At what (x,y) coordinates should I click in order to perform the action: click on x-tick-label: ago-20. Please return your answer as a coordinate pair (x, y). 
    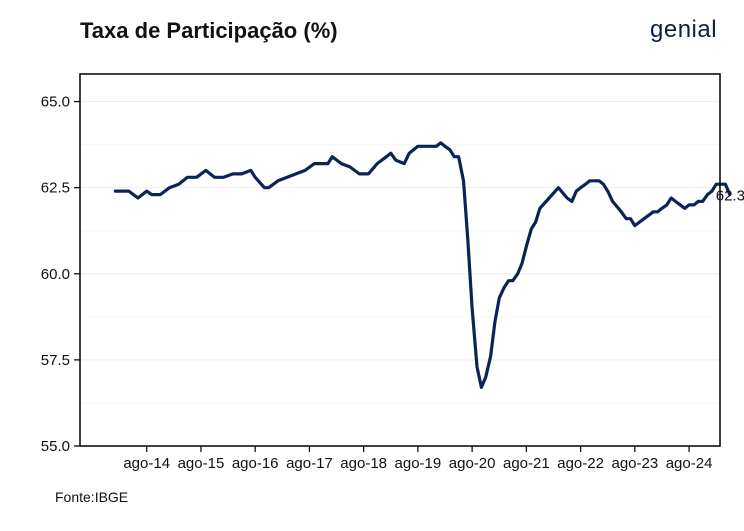
    Looking at the image, I should click on (472, 463).